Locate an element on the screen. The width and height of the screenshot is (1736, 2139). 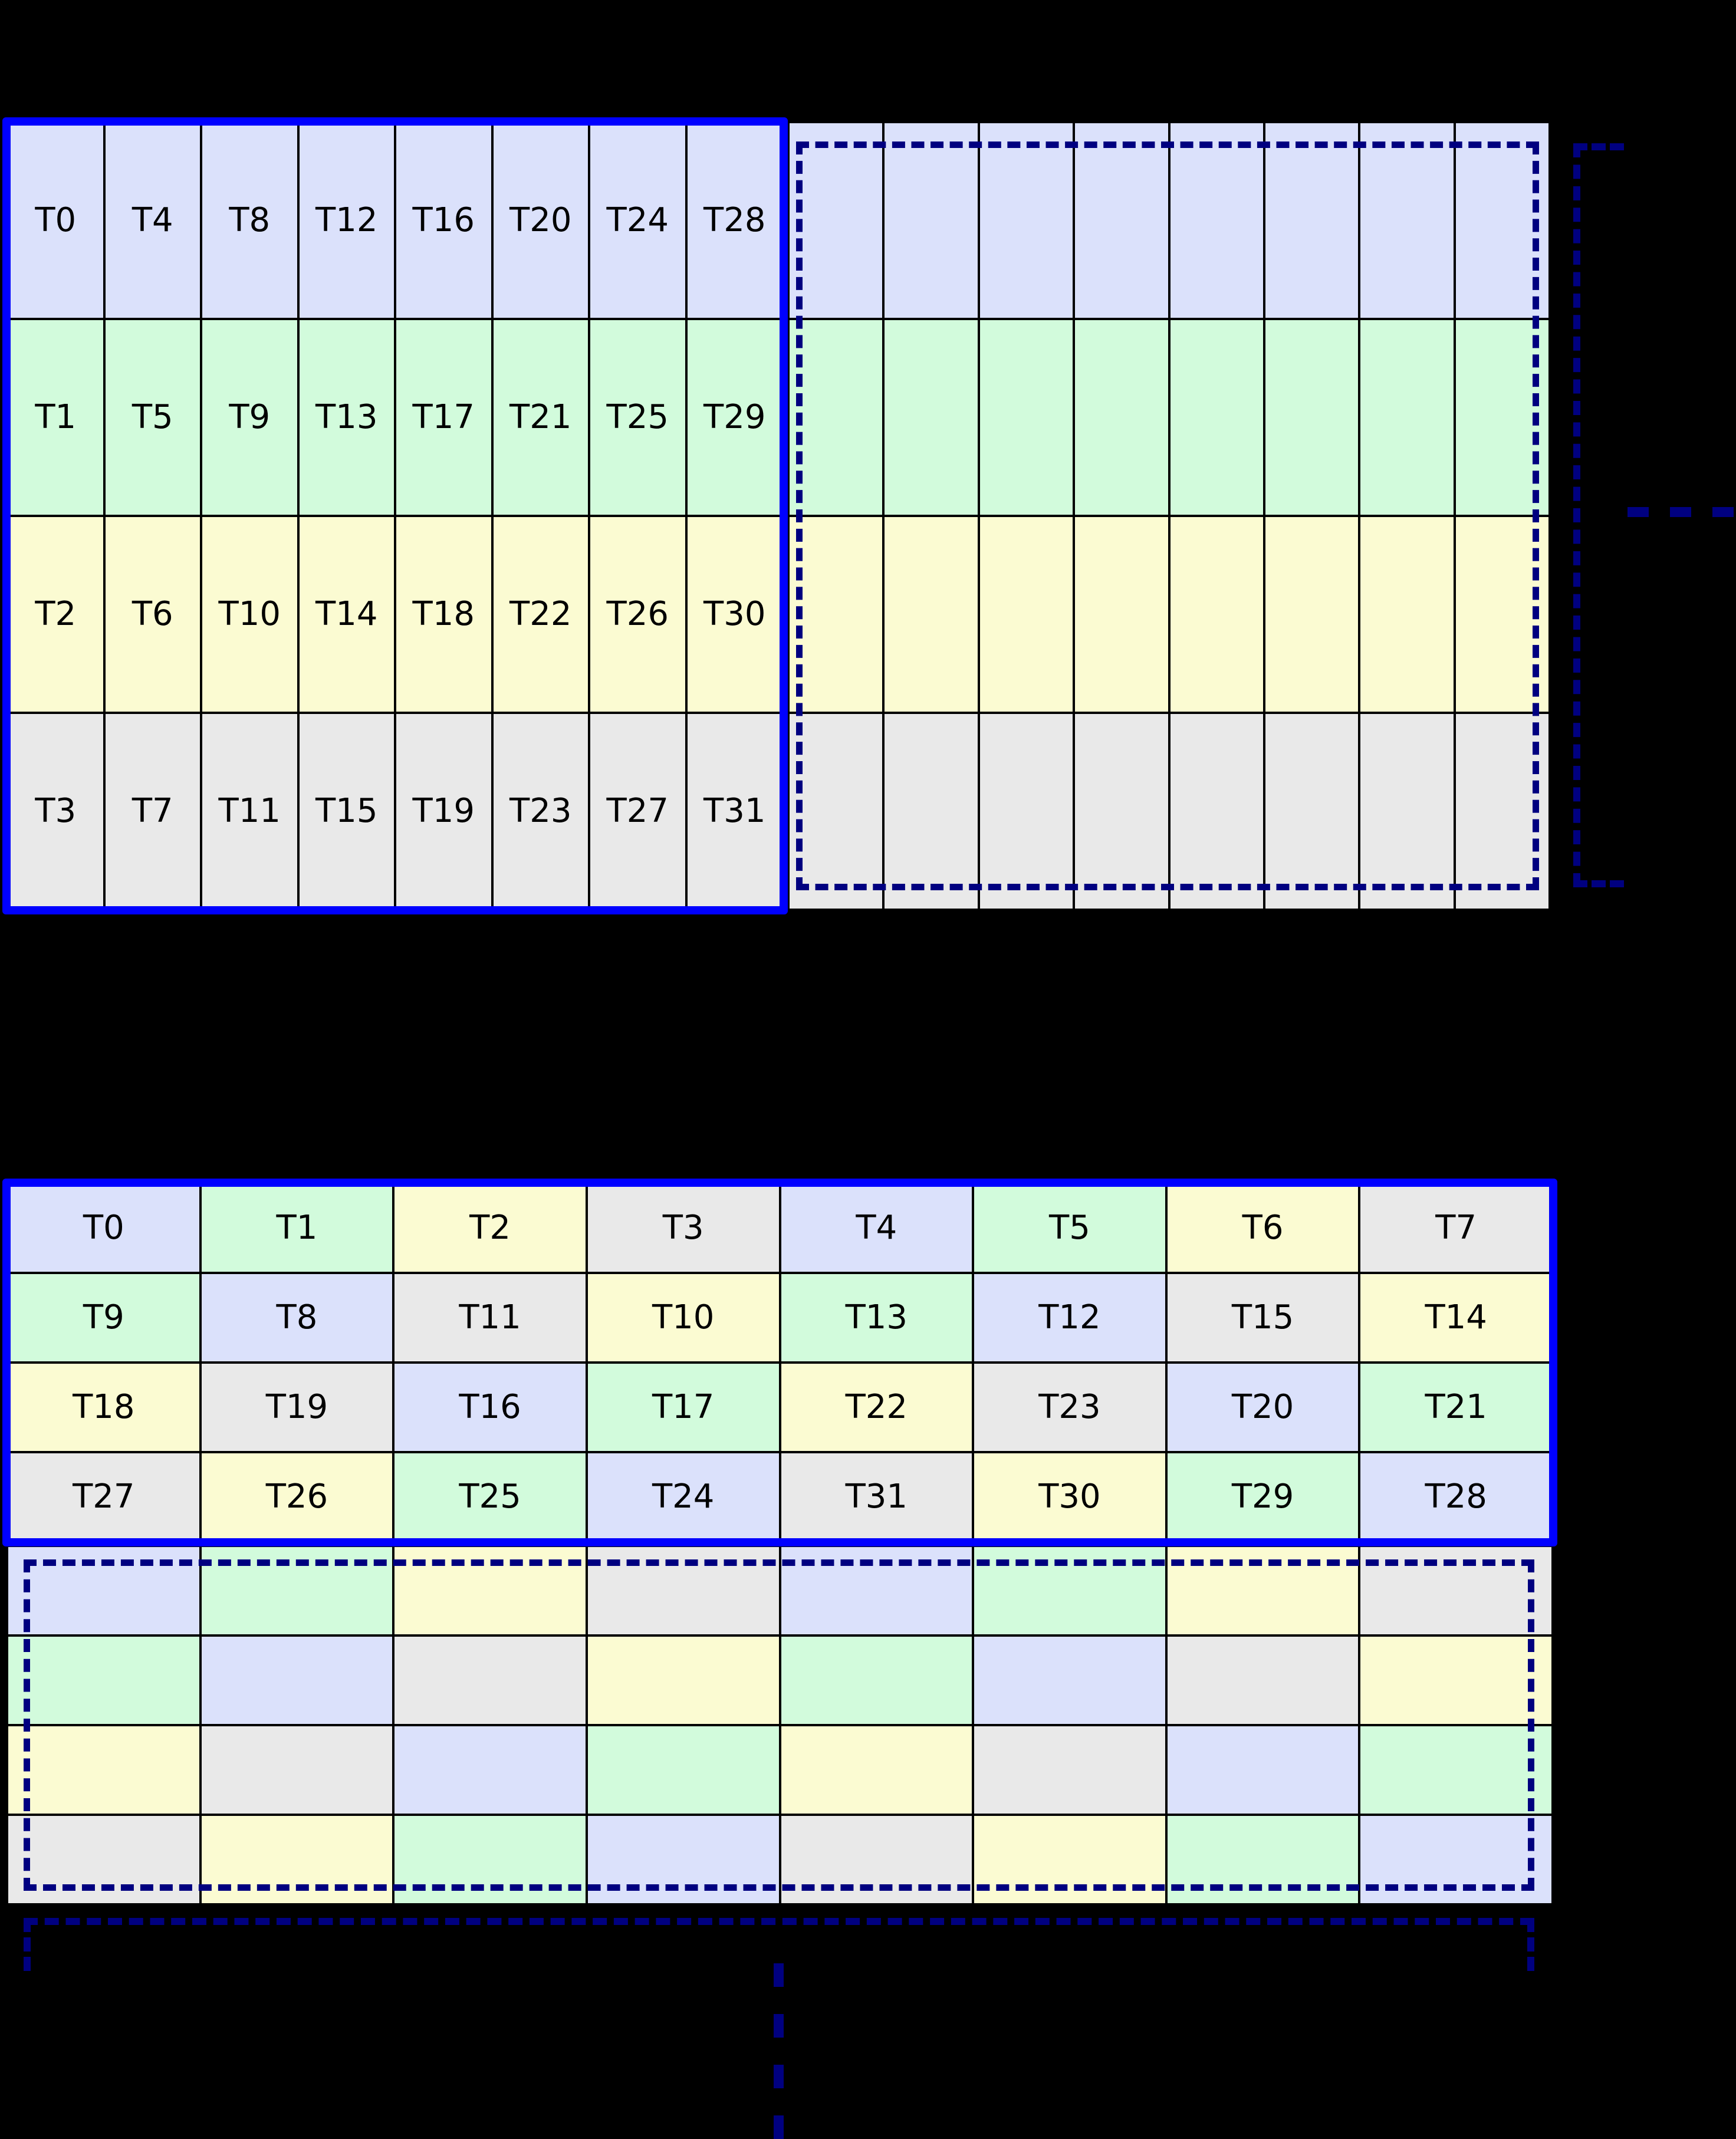
bottom-labeled-cell: T21 is located at coordinates (1455, 1407).